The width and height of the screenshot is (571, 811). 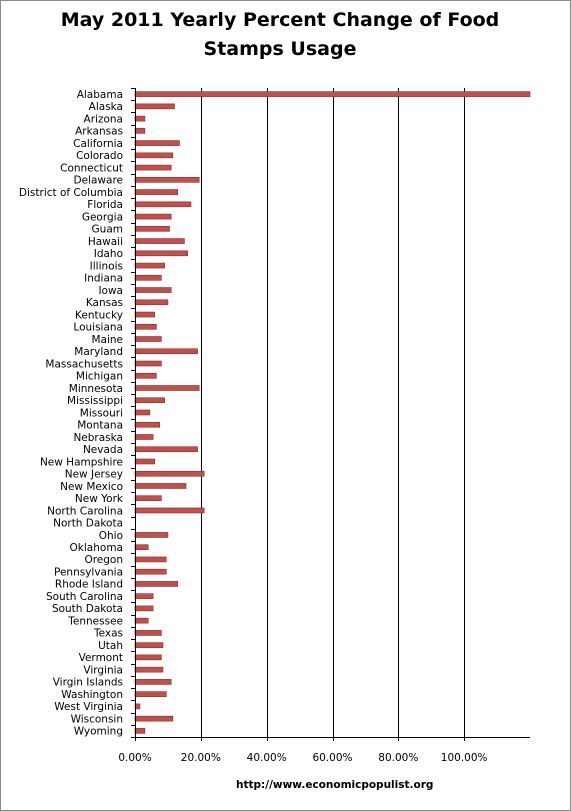 I want to click on category-label: Arkansas, so click(x=99, y=132).